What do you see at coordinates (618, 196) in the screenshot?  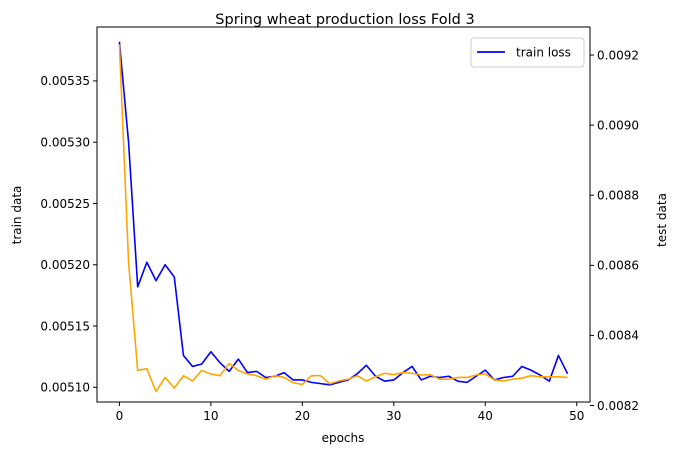 I see `y-right-tick-label: 0.0088` at bounding box center [618, 196].